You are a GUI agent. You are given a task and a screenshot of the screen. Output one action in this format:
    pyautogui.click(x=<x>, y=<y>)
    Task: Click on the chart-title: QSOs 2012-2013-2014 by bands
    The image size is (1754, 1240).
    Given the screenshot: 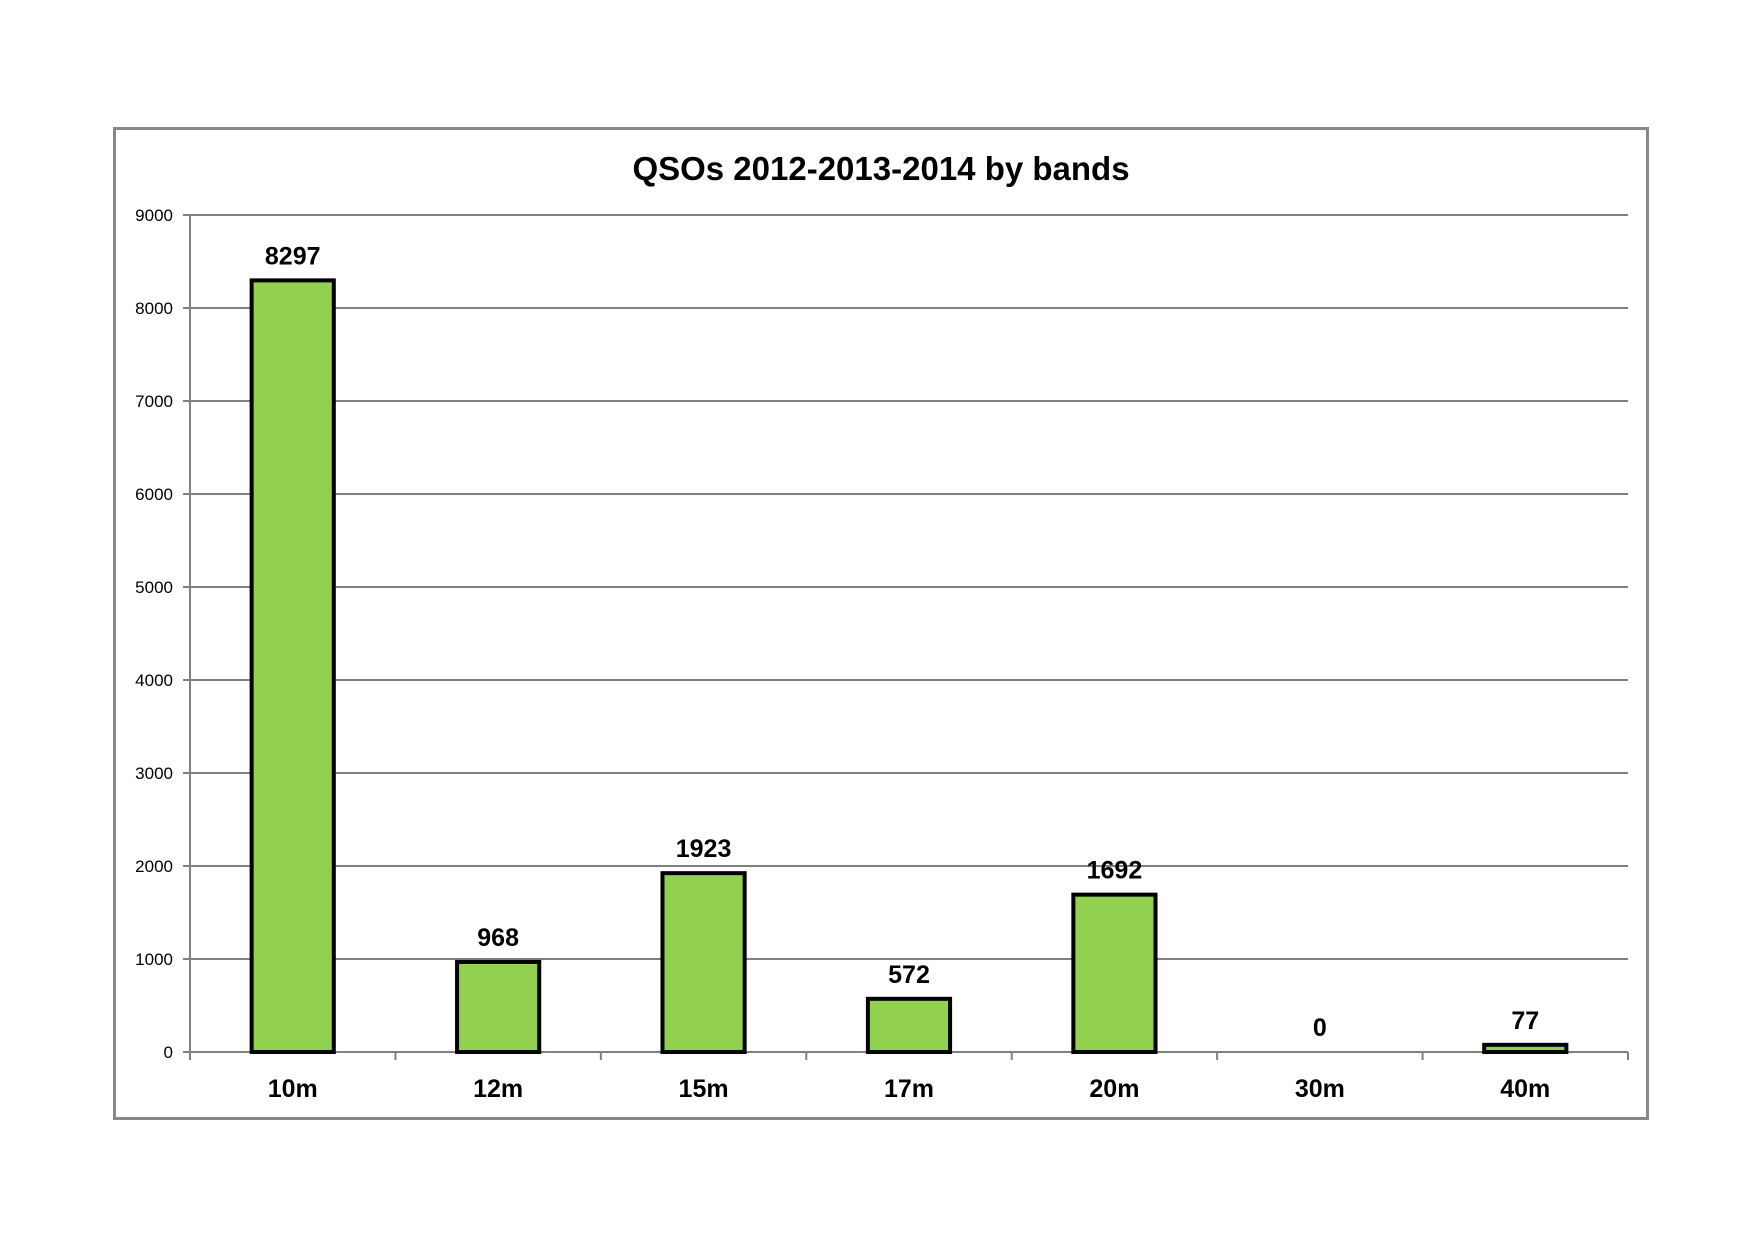 What is the action you would take?
    pyautogui.click(x=880, y=168)
    